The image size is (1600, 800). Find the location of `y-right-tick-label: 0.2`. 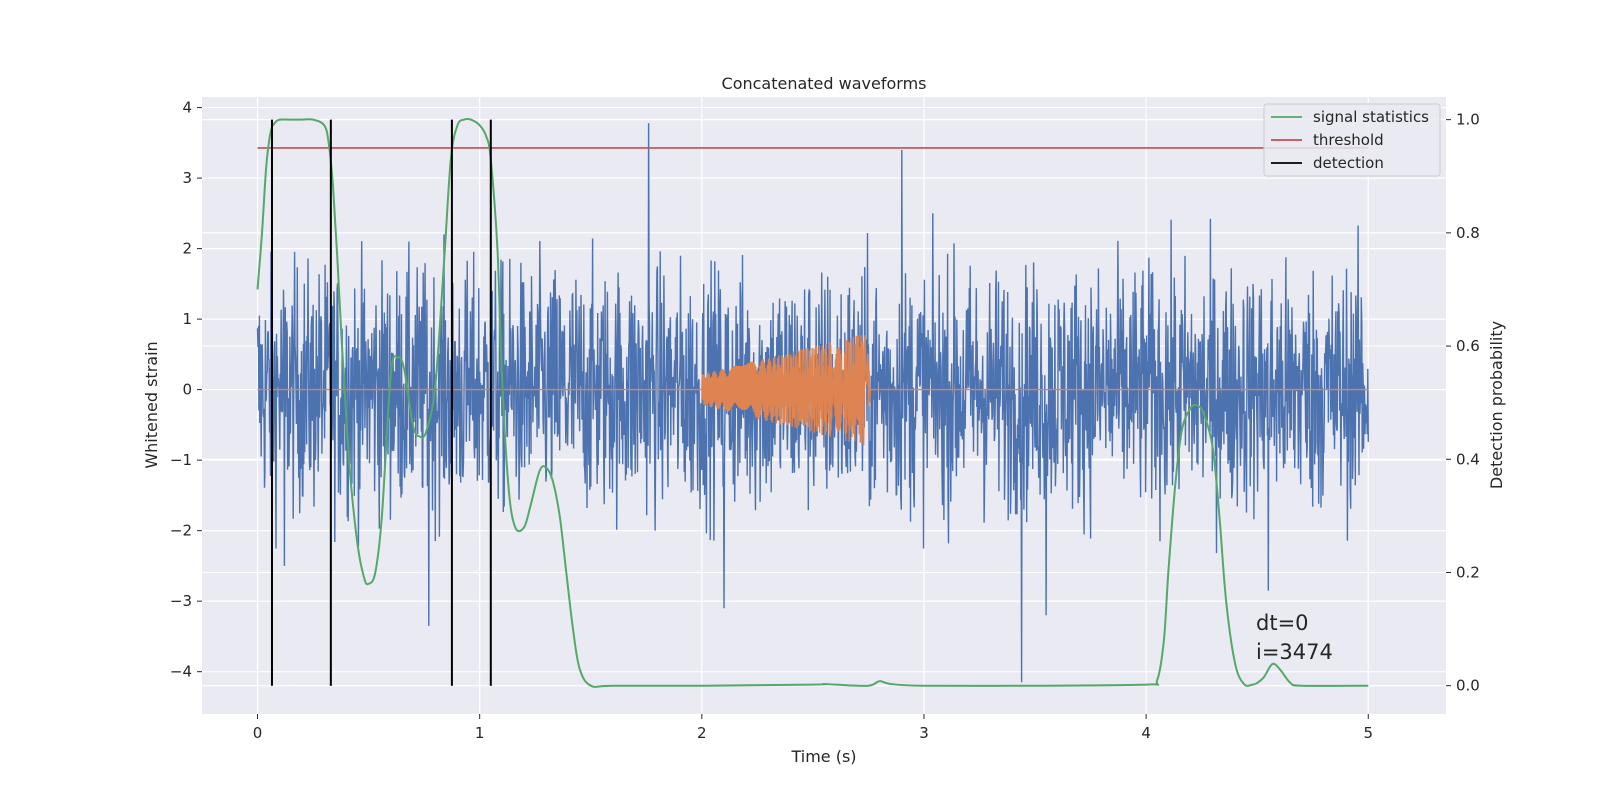

y-right-tick-label: 0.2 is located at coordinates (1468, 572).